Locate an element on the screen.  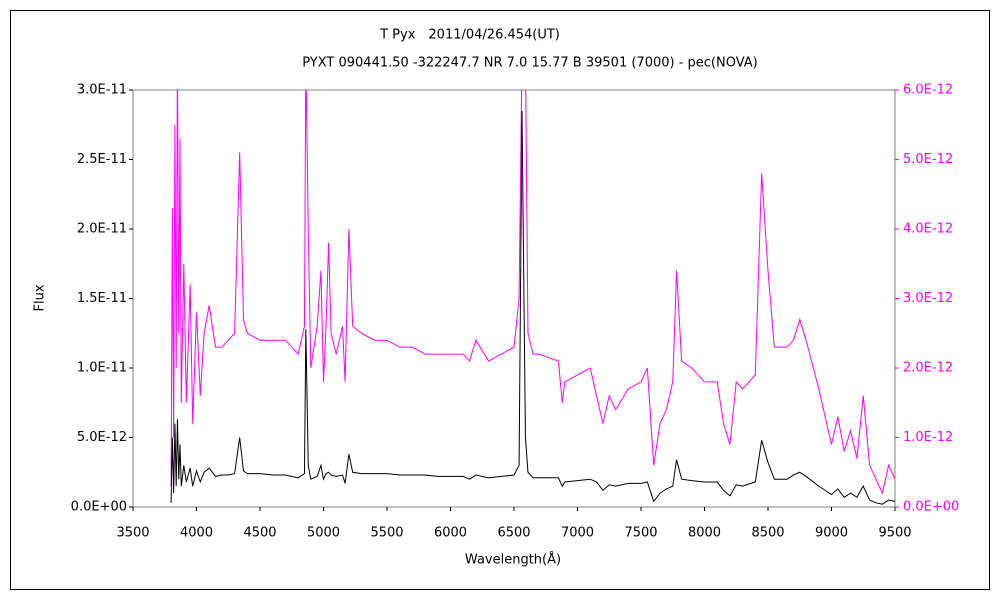
y2-tick-label: 1.0E-12 is located at coordinates (928, 437).